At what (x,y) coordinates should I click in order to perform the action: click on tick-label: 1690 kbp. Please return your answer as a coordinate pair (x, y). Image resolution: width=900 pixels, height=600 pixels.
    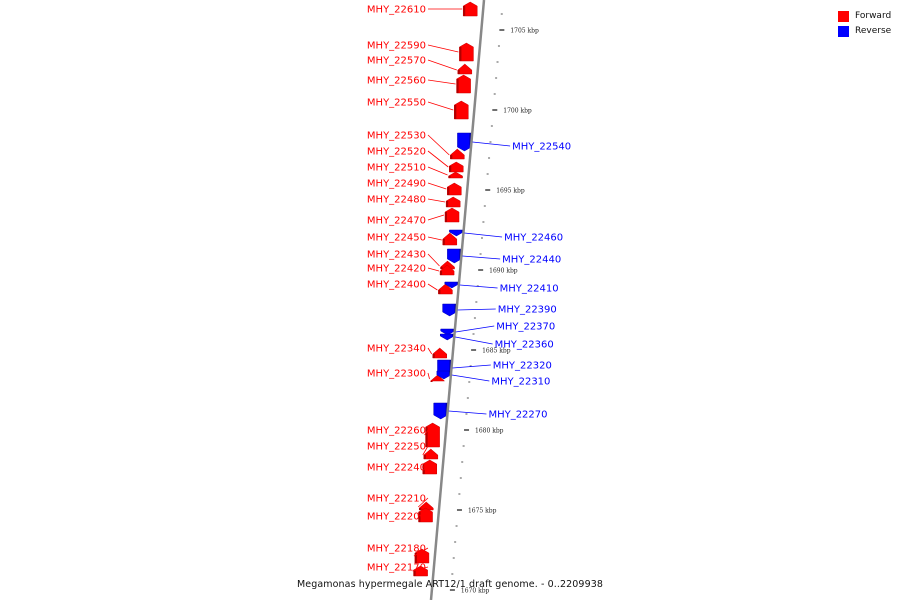
    Looking at the image, I should click on (503, 271).